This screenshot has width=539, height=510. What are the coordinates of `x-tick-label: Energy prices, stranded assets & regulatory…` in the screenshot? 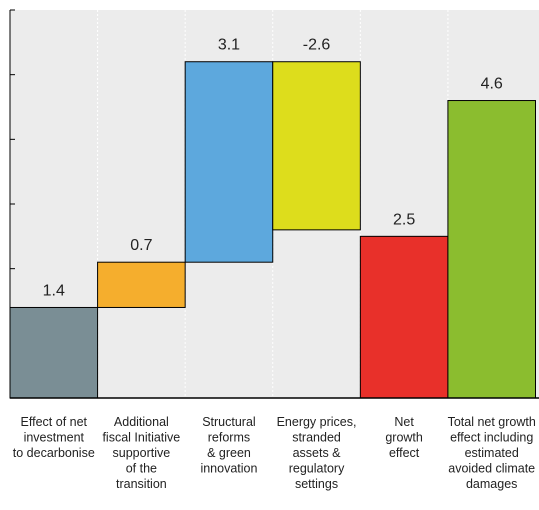 It's located at (317, 453).